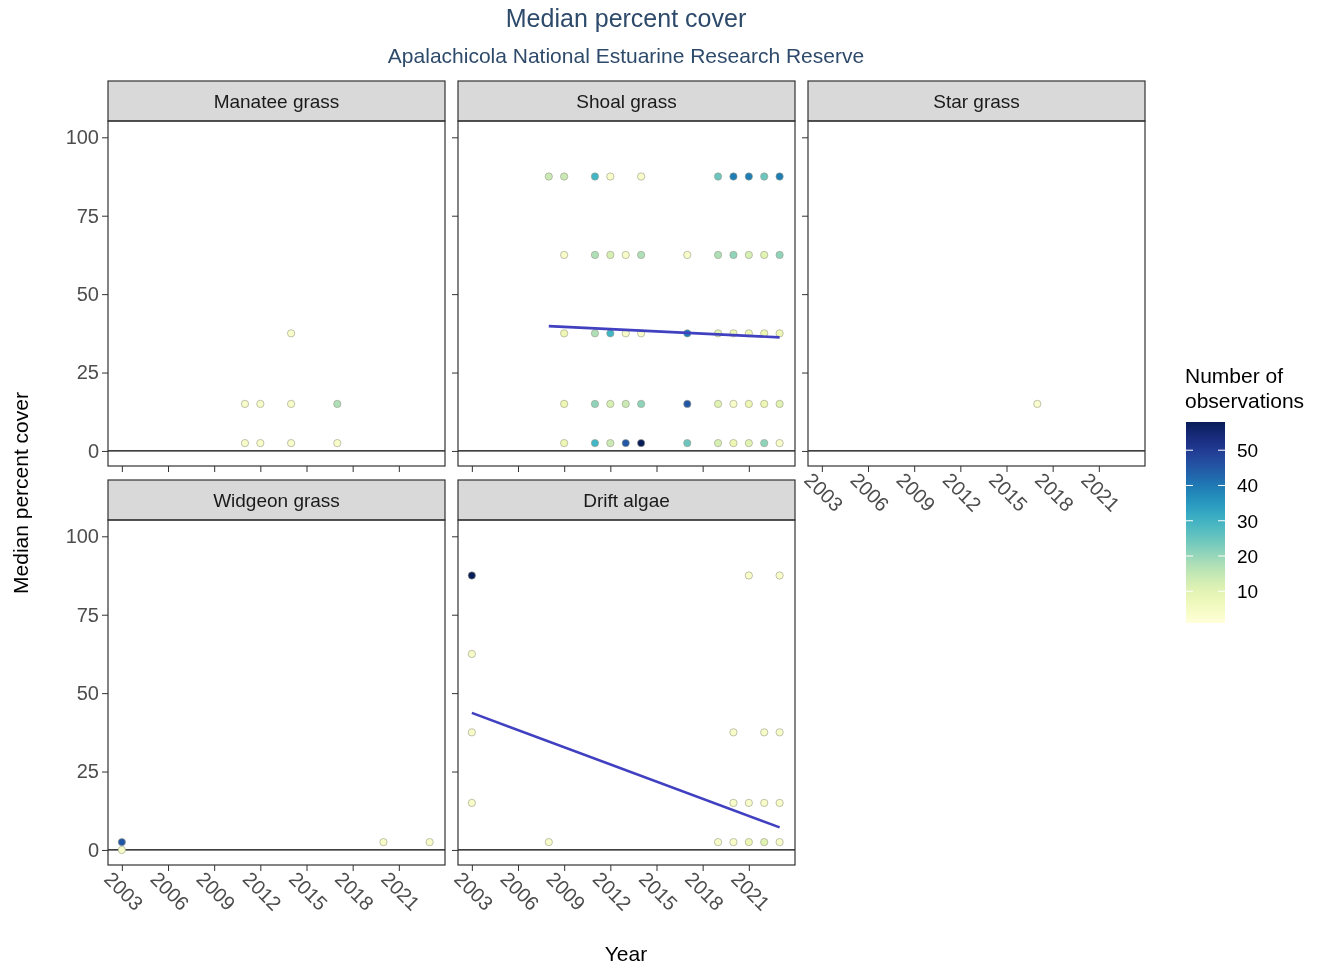 The height and width of the screenshot is (968, 1330). Describe the element at coordinates (626, 55) in the screenshot. I see `text: Apalachicola National Estuarine Research Reserve` at that location.